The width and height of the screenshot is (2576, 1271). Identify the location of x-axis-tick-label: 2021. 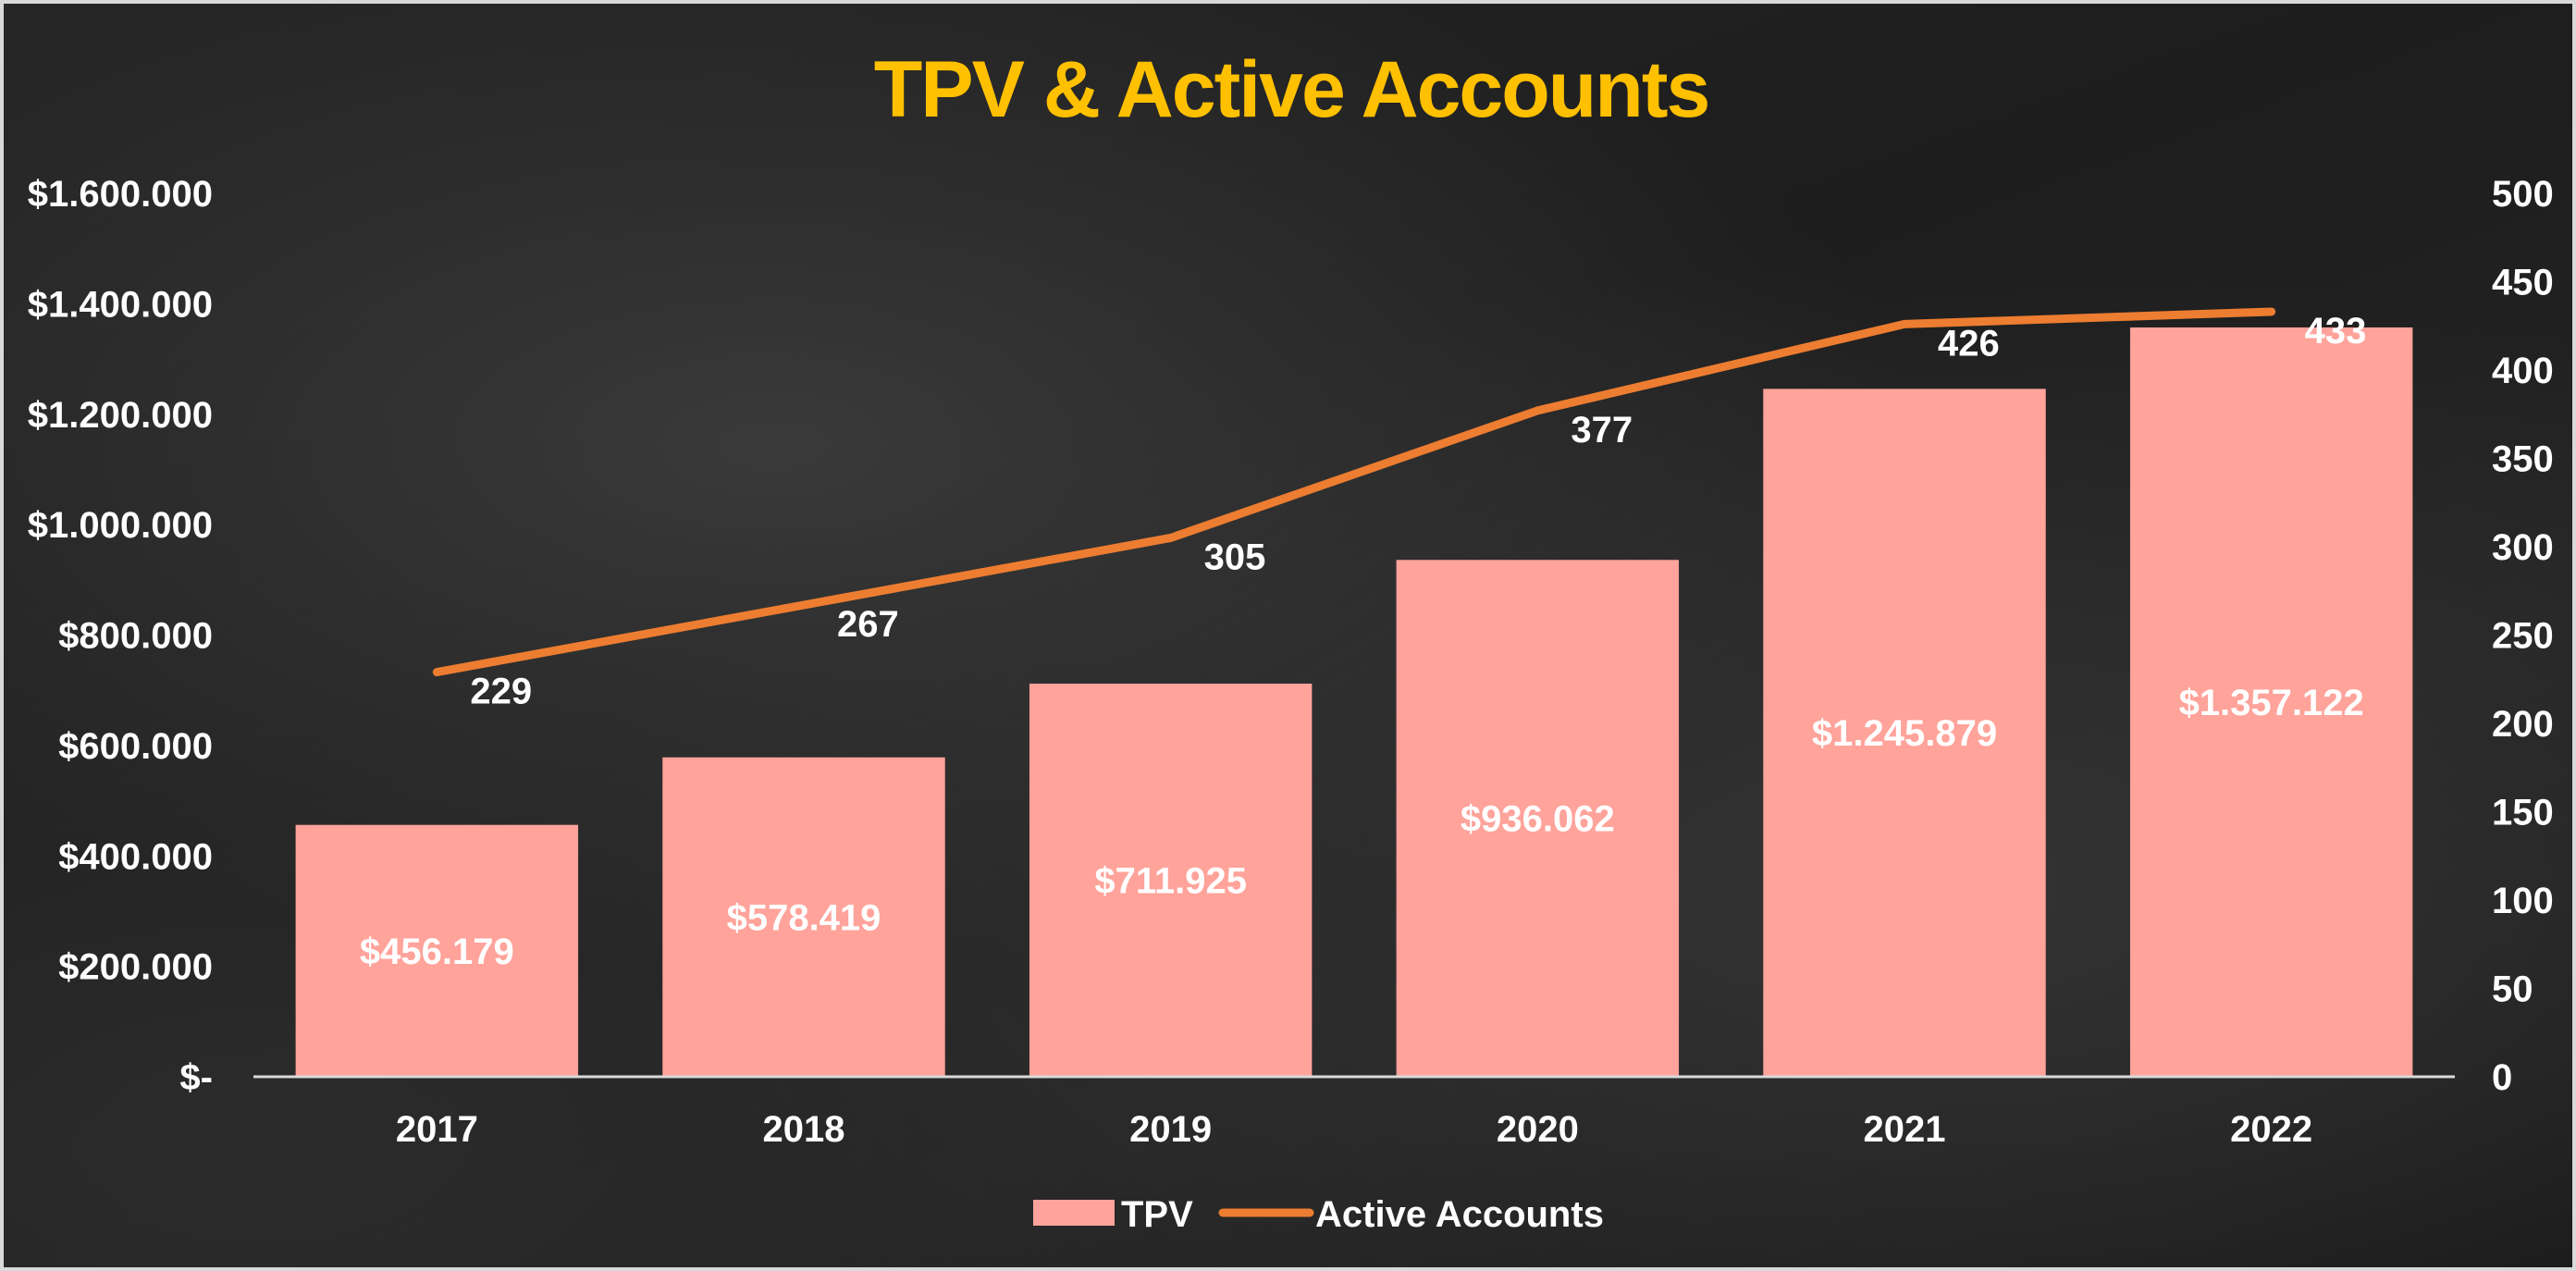
(1905, 1129).